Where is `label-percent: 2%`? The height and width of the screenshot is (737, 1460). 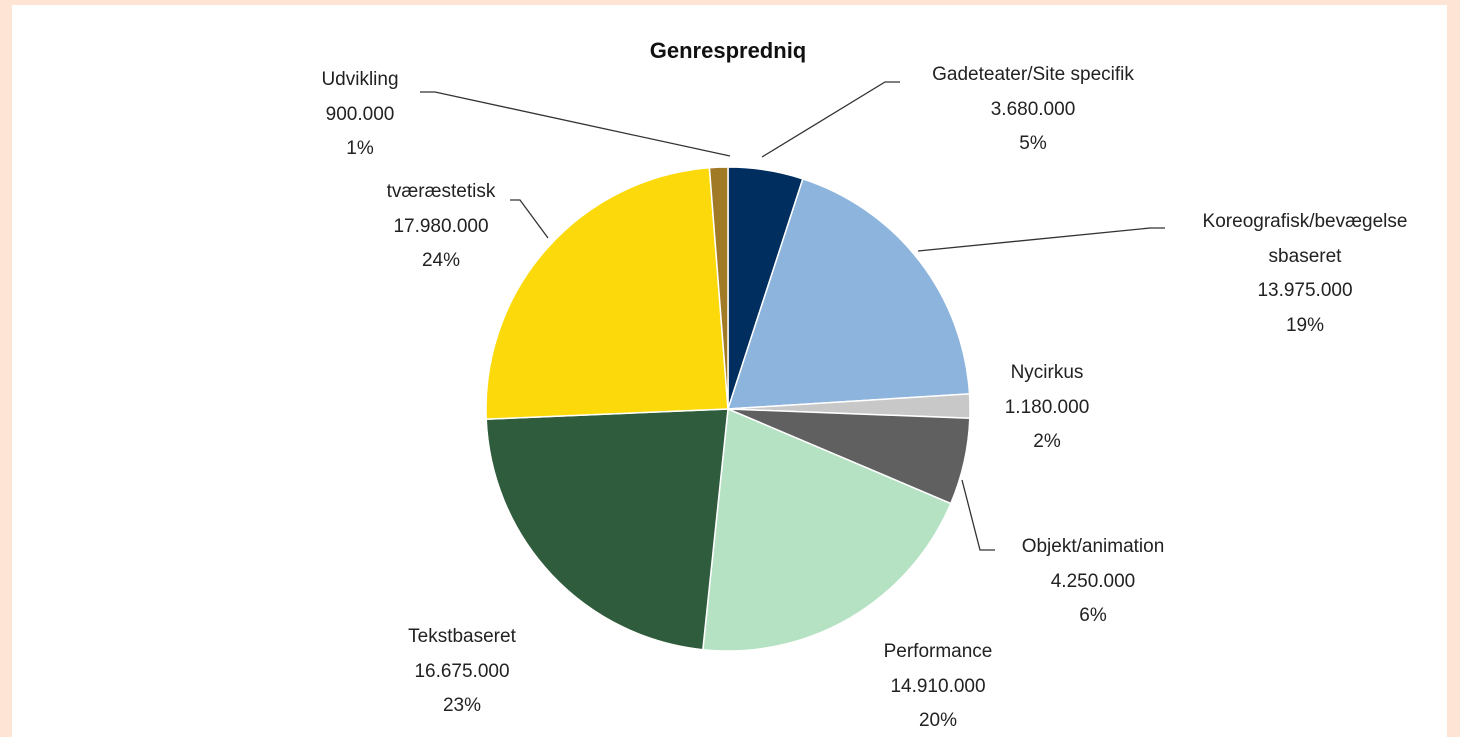
label-percent: 2% is located at coordinates (1047, 441).